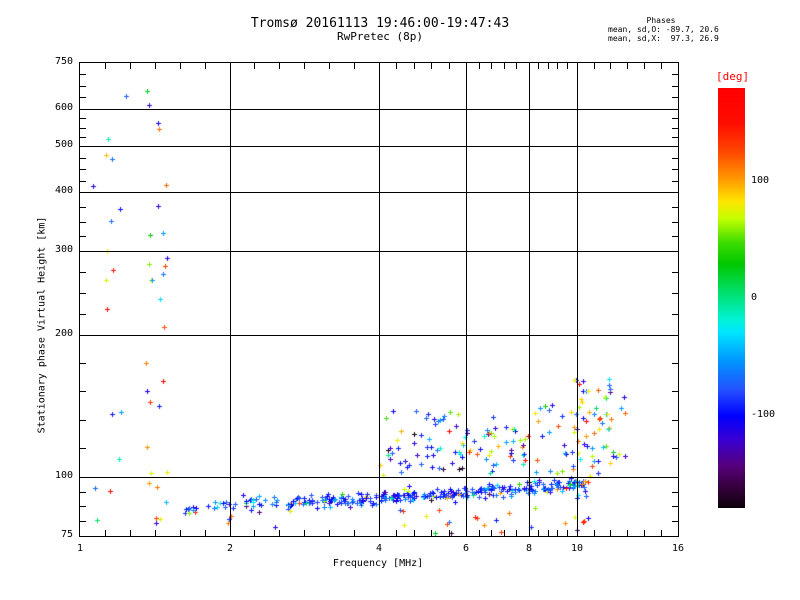 The image size is (800, 600). I want to click on page-title: Tromsø 20161113 19:46:00-19:47:43, so click(380, 23).